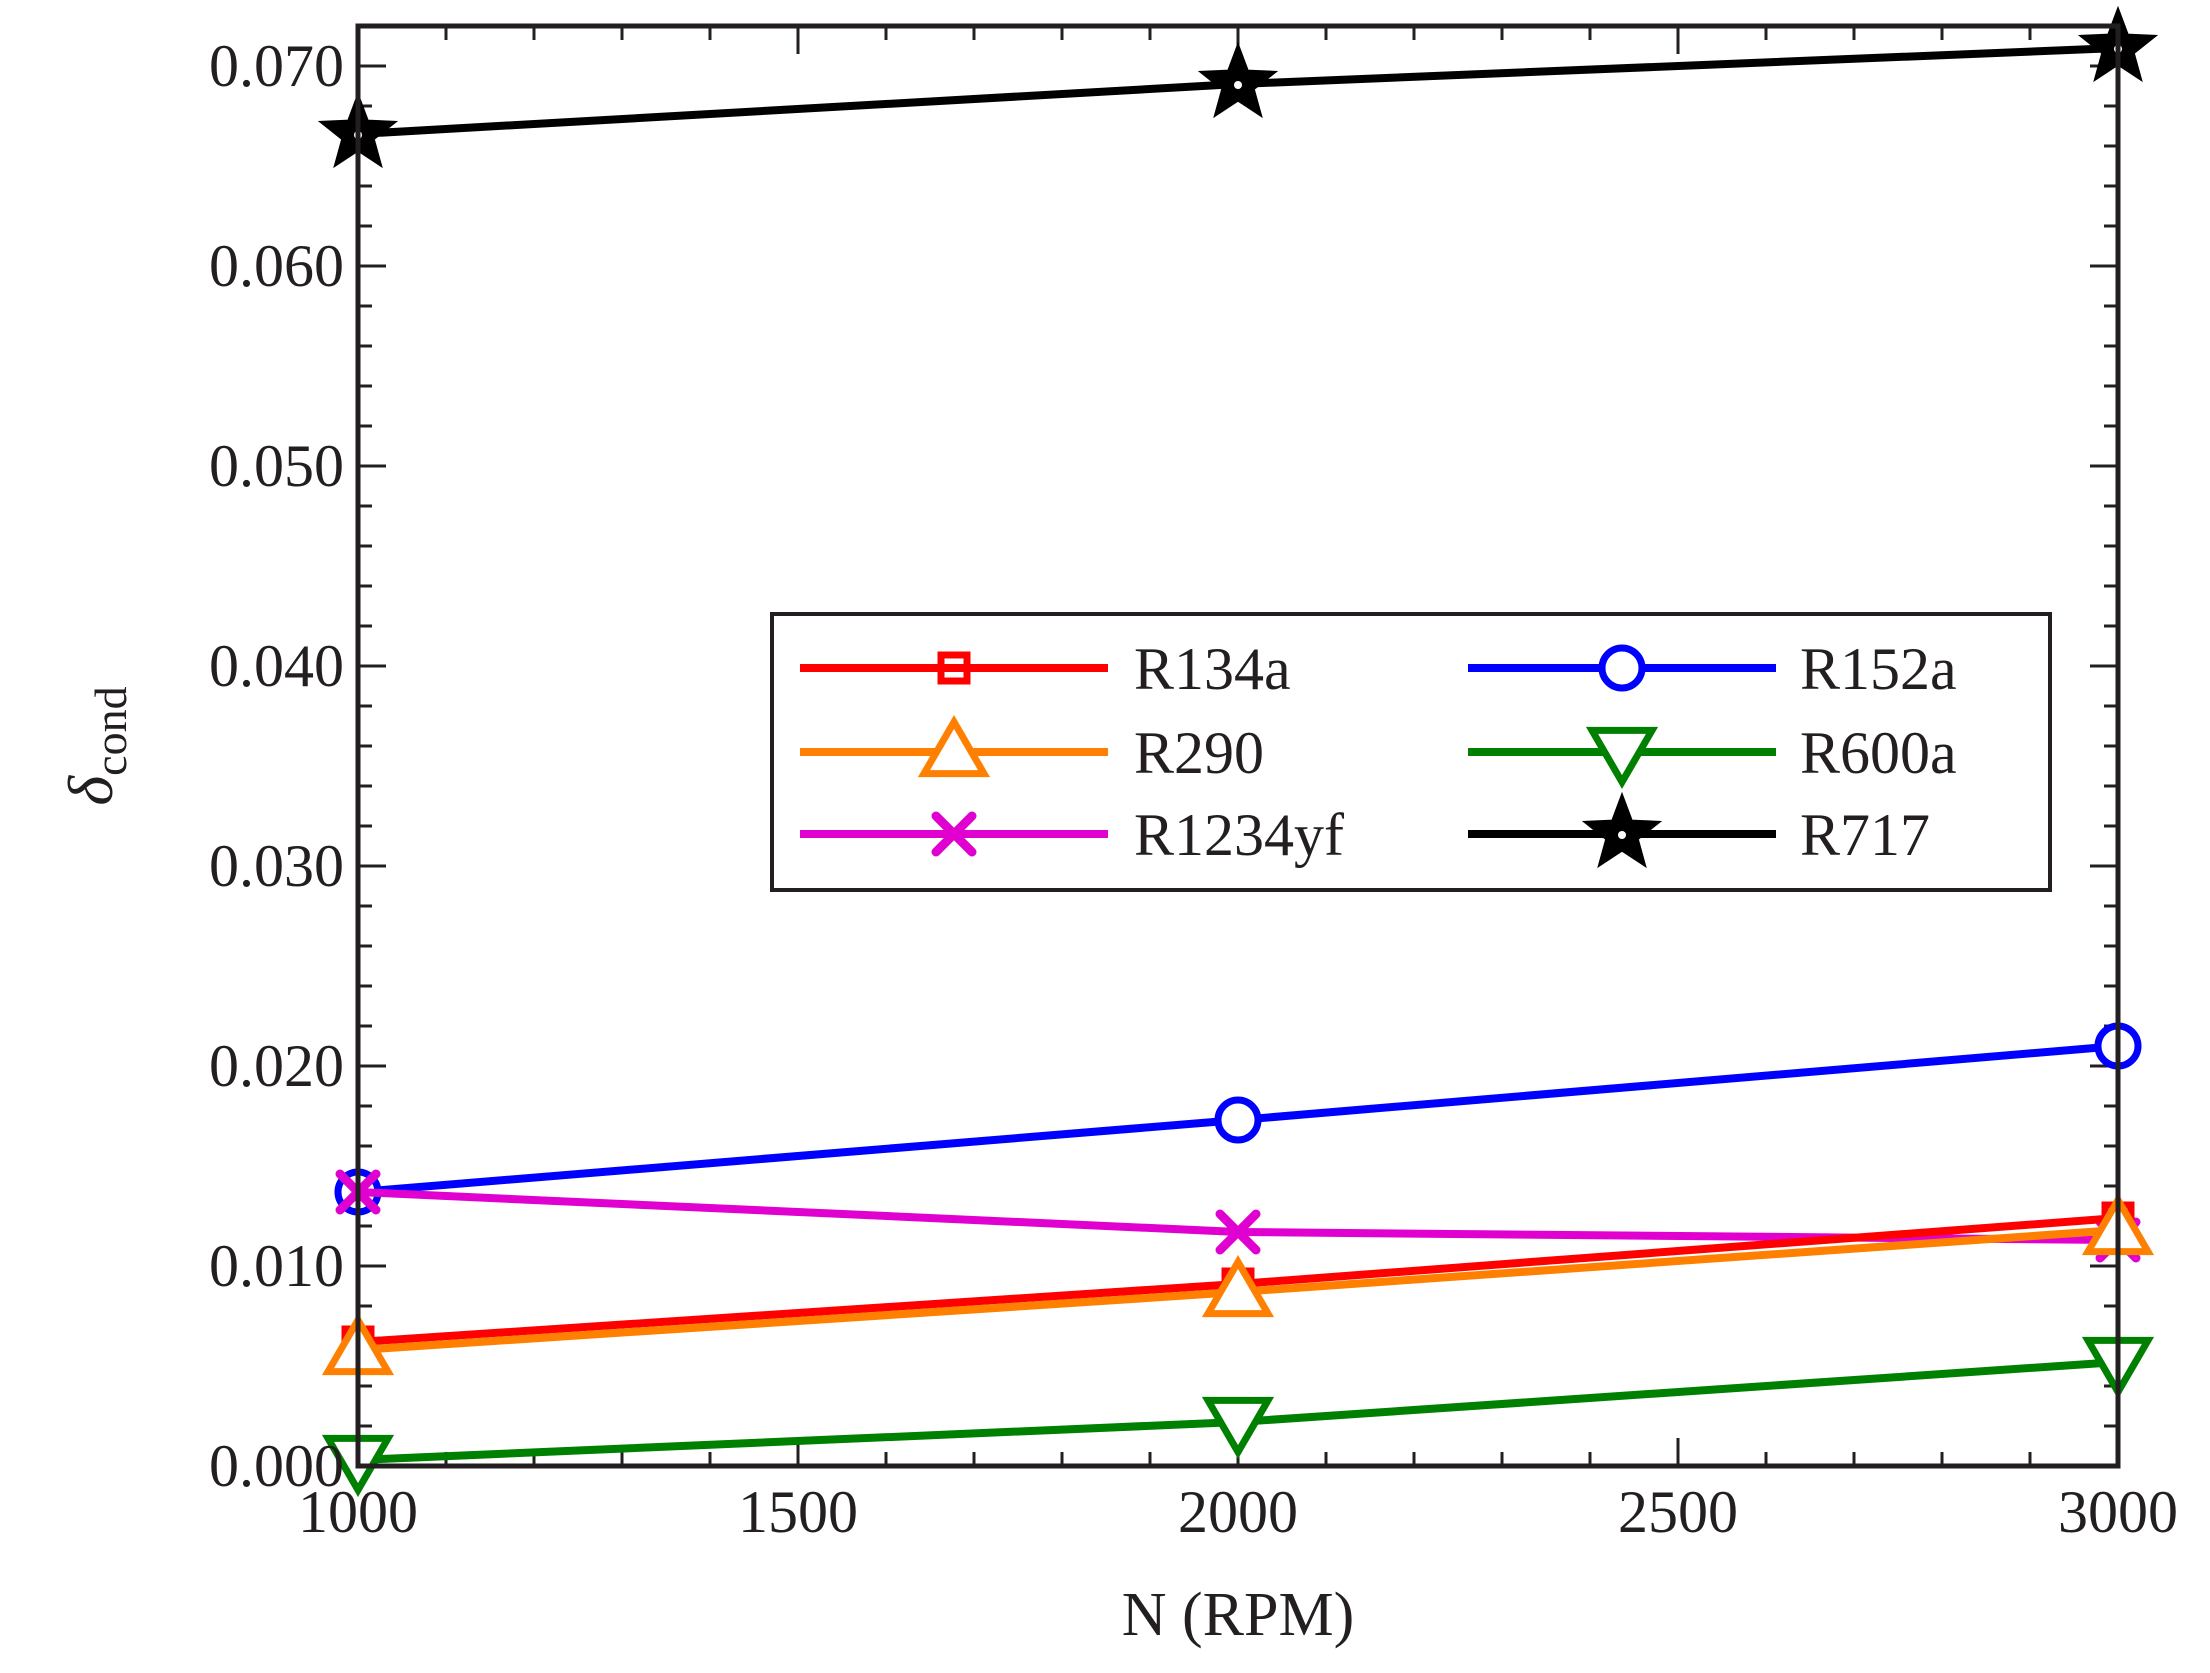 The image size is (2210, 1673). I want to click on y-tick-label: 0.040, so click(276, 666).